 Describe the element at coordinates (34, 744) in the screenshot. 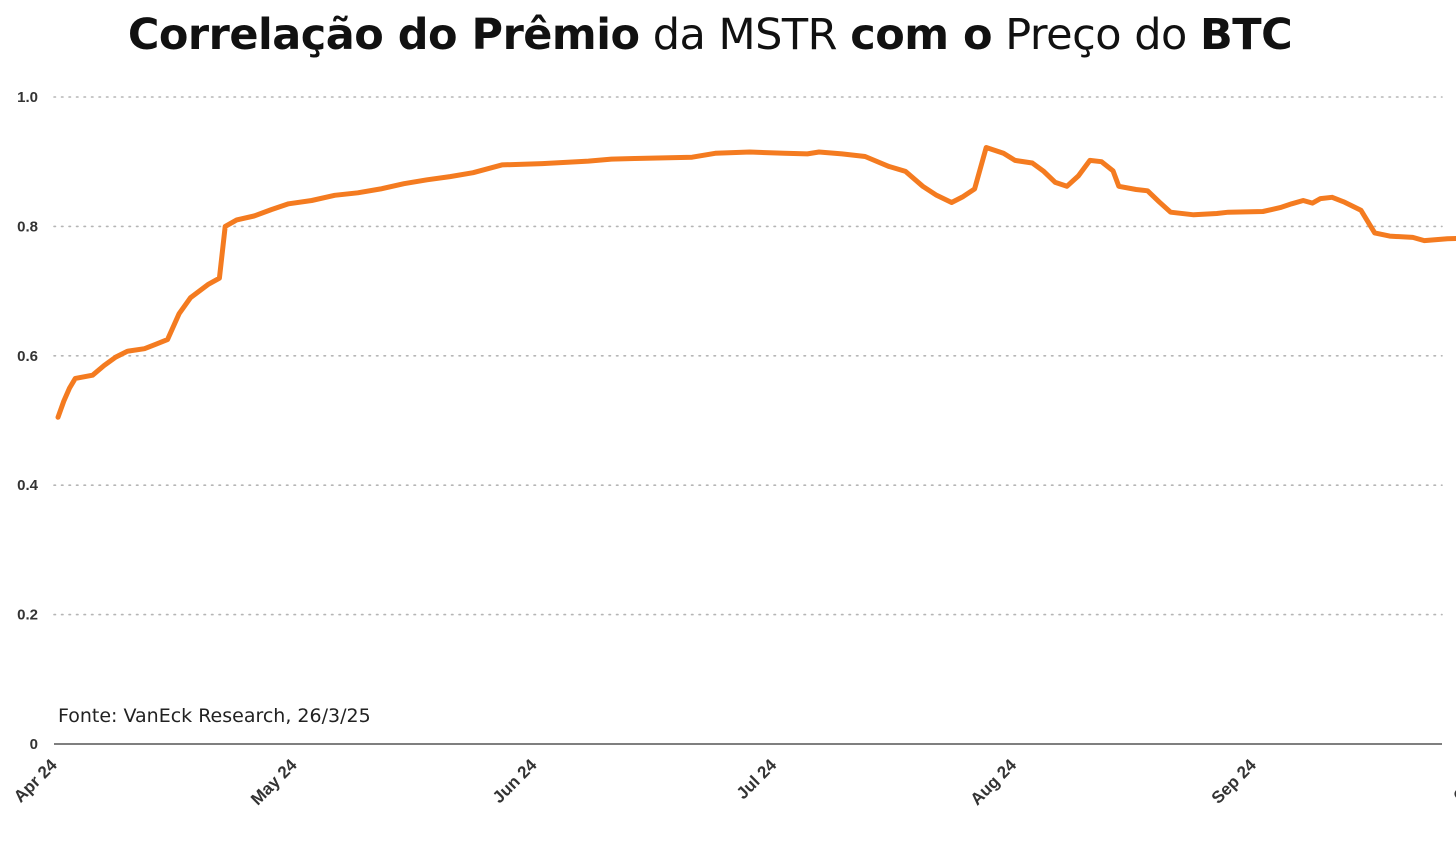

I see `y-tick-label: 0` at that location.